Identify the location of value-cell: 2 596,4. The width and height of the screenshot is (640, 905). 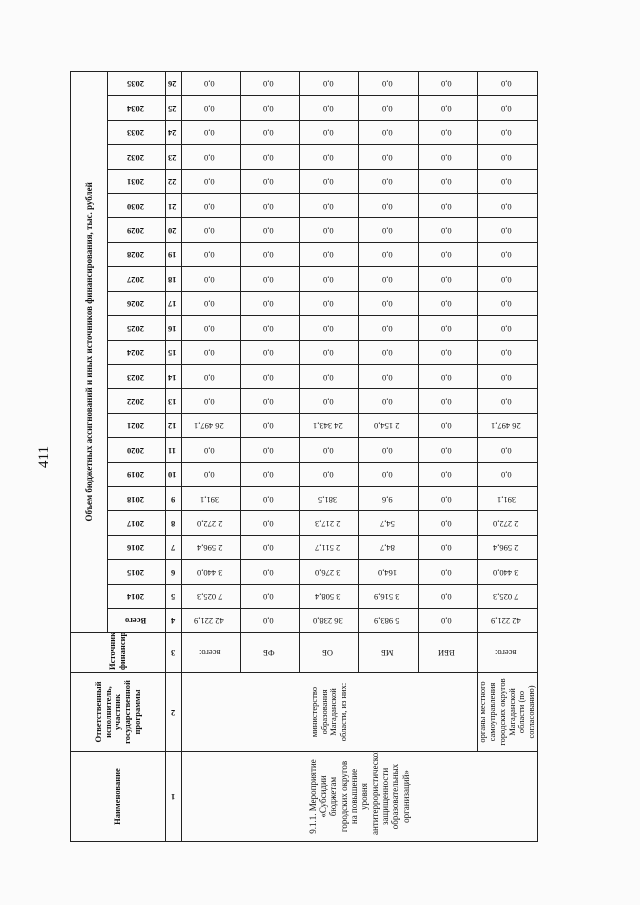
(507, 547).